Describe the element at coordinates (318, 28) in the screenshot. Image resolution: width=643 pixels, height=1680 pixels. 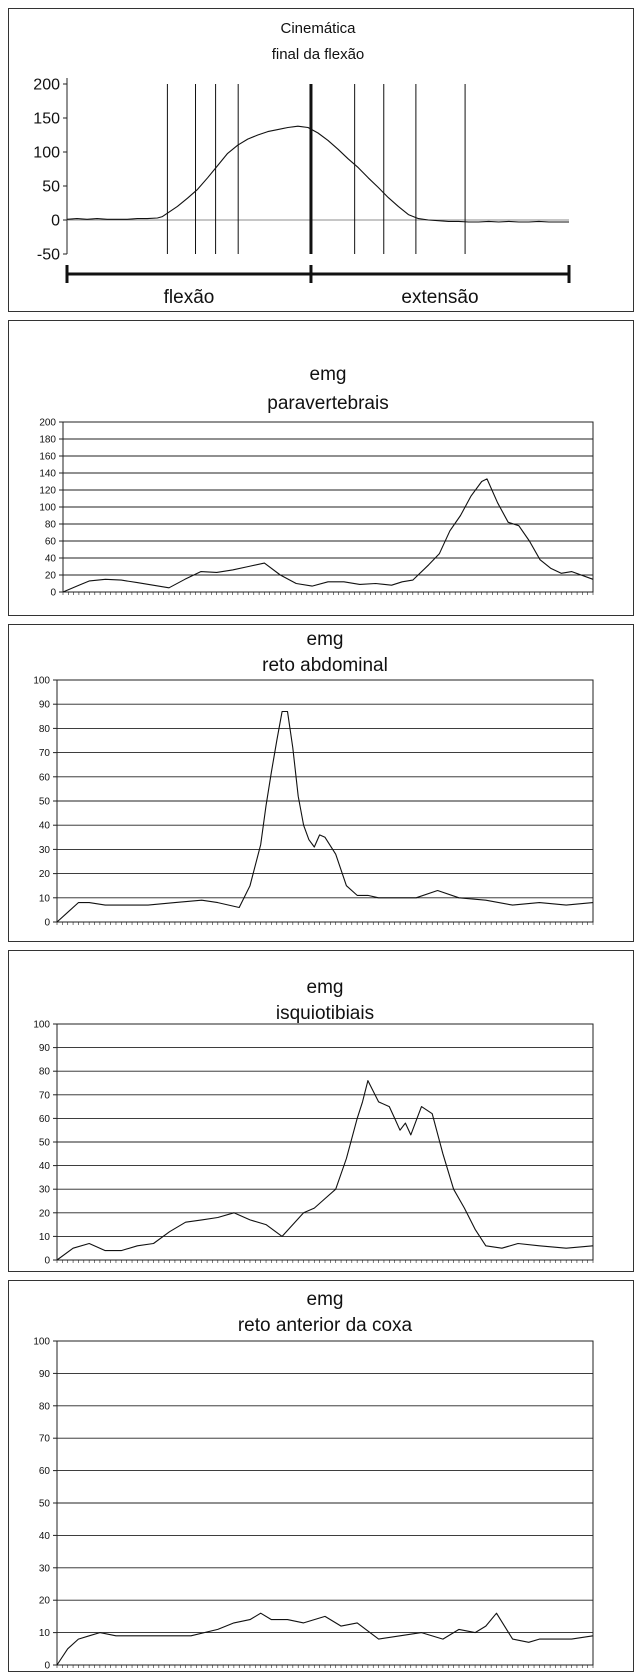
I see `chart-title: Cinemática` at that location.